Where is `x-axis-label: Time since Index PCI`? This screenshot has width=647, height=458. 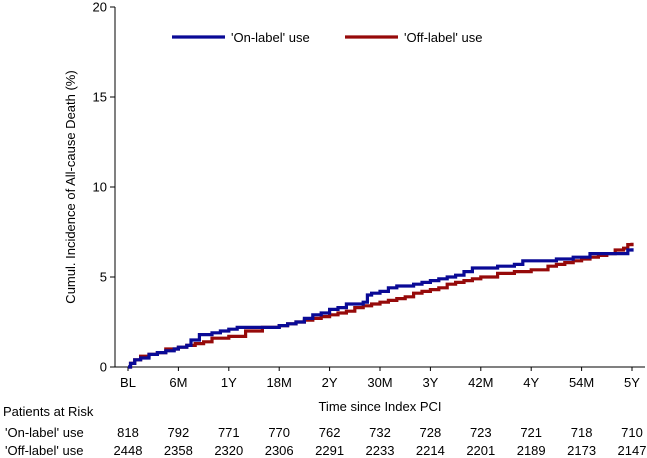 x-axis-label: Time since Index PCI is located at coordinates (379, 406).